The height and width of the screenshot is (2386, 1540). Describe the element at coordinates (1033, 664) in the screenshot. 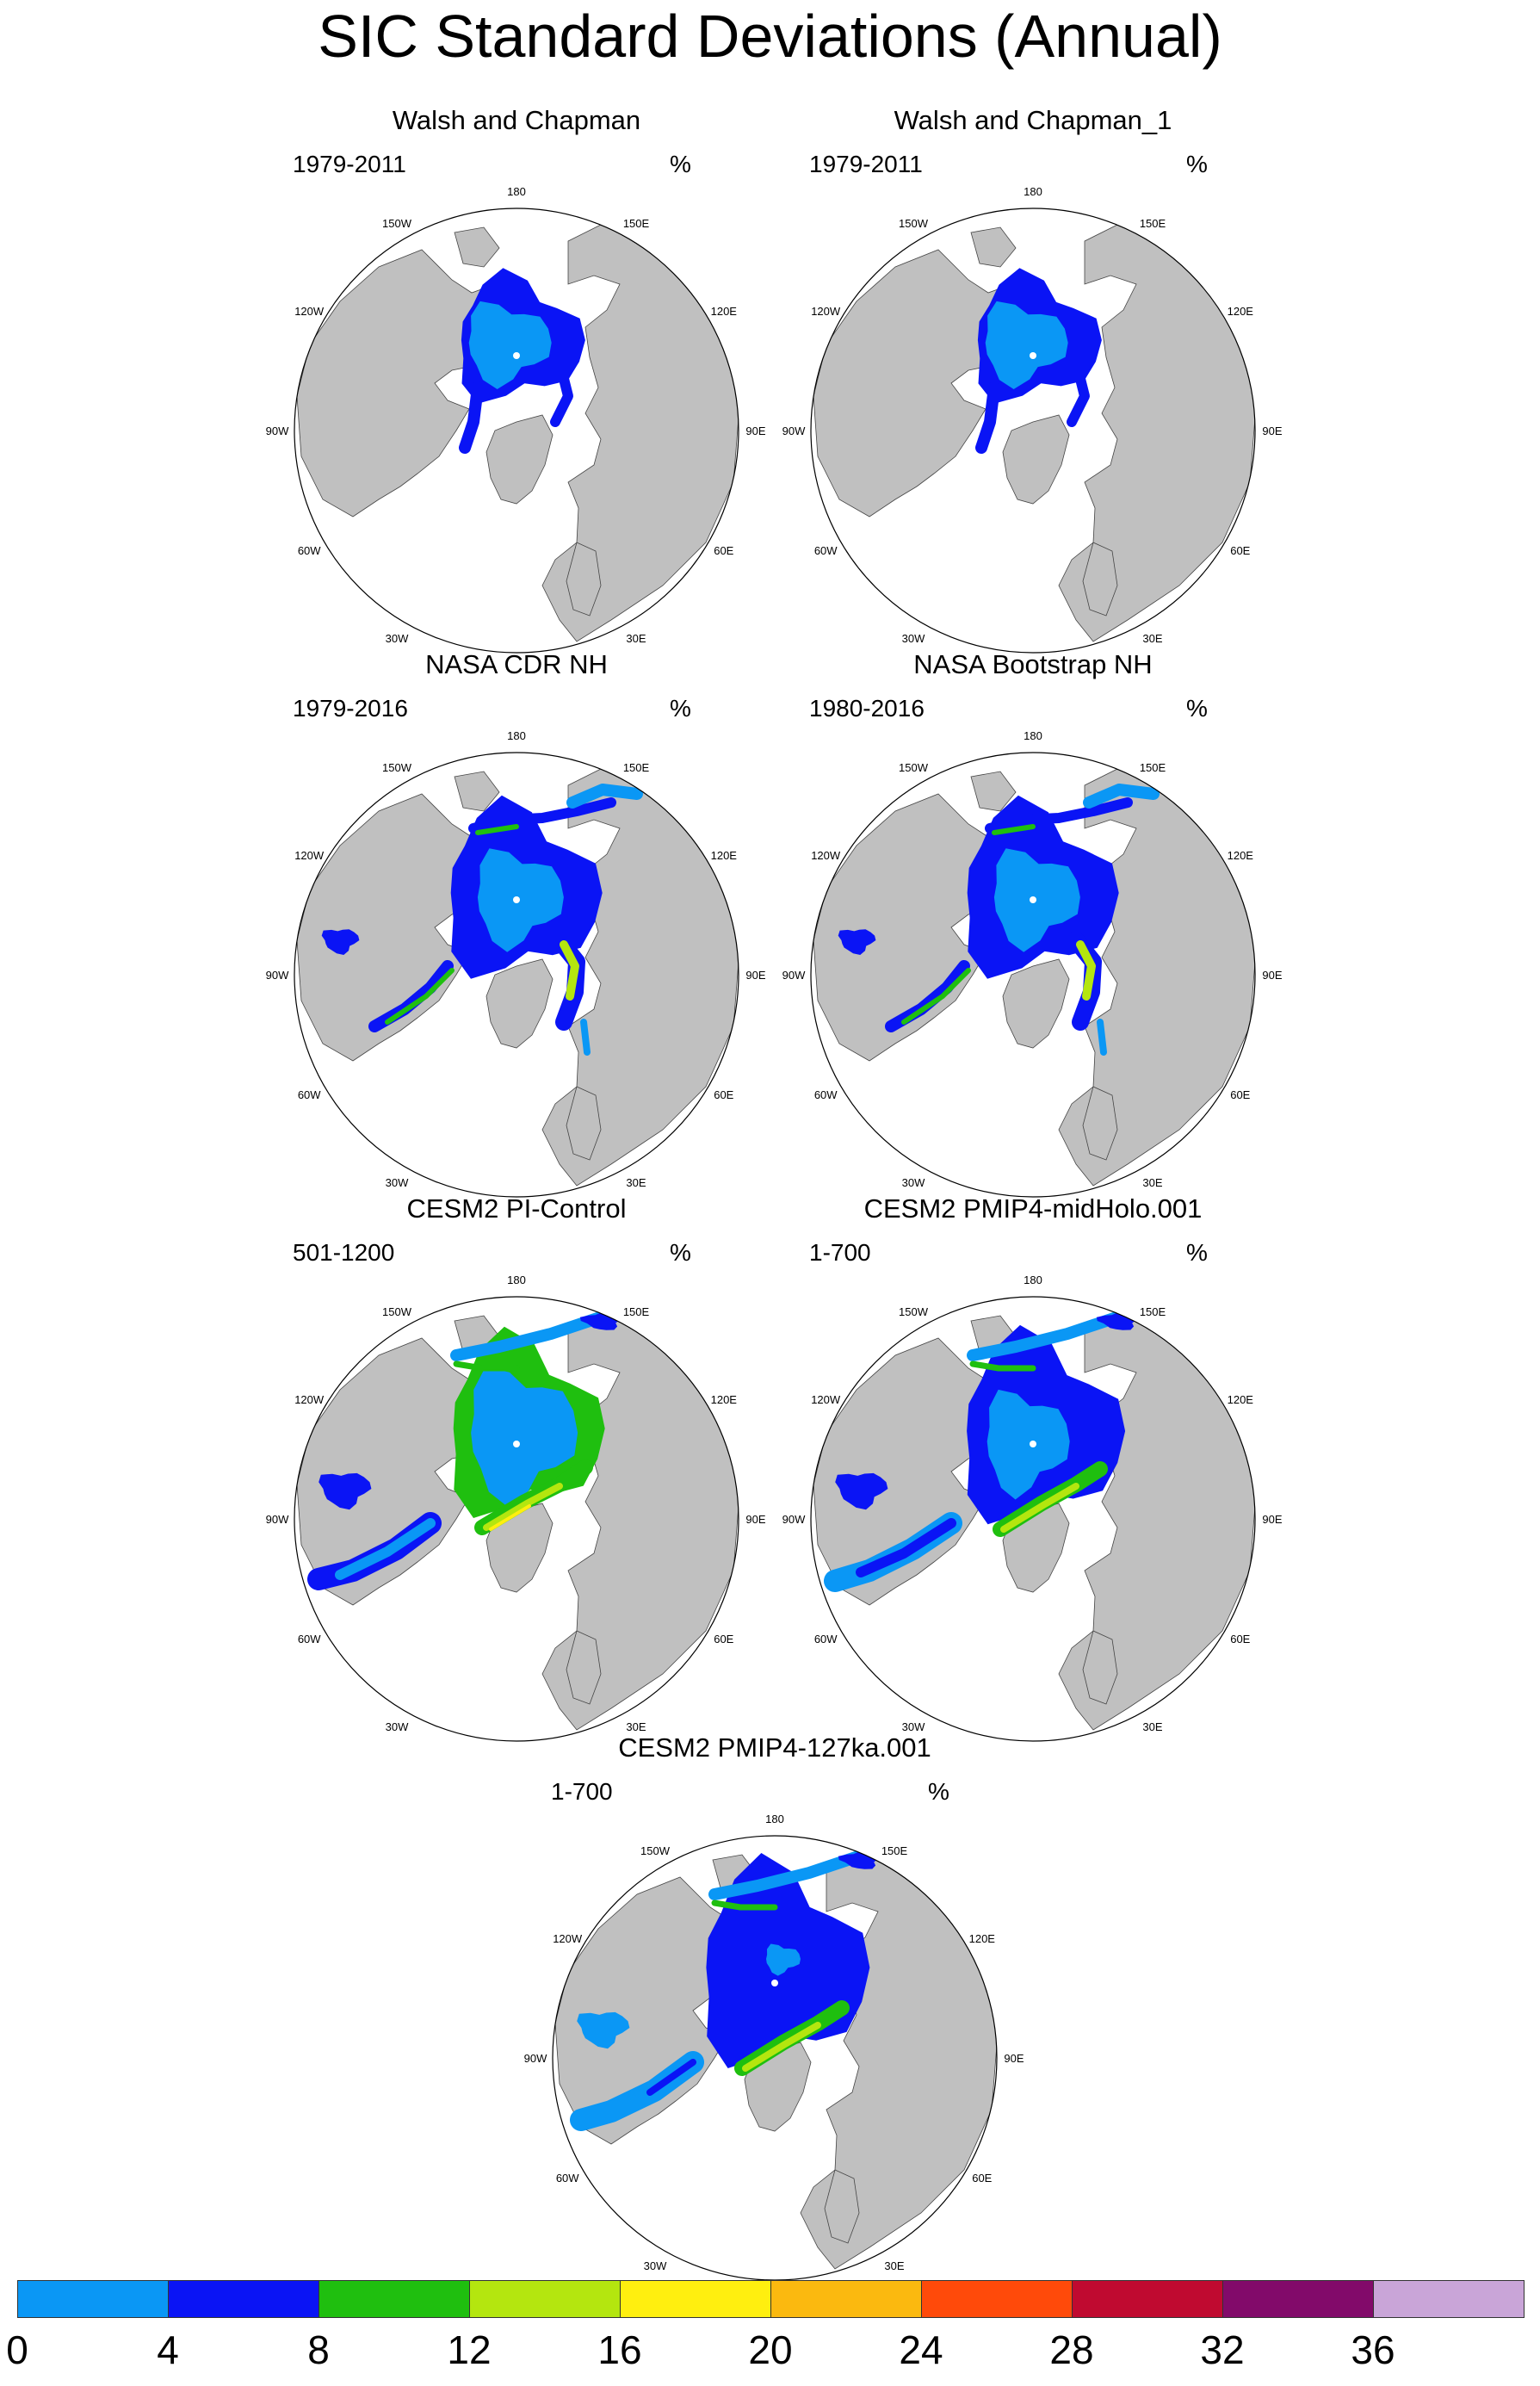

I see `panel-title: NASA Bootstrap NH` at that location.